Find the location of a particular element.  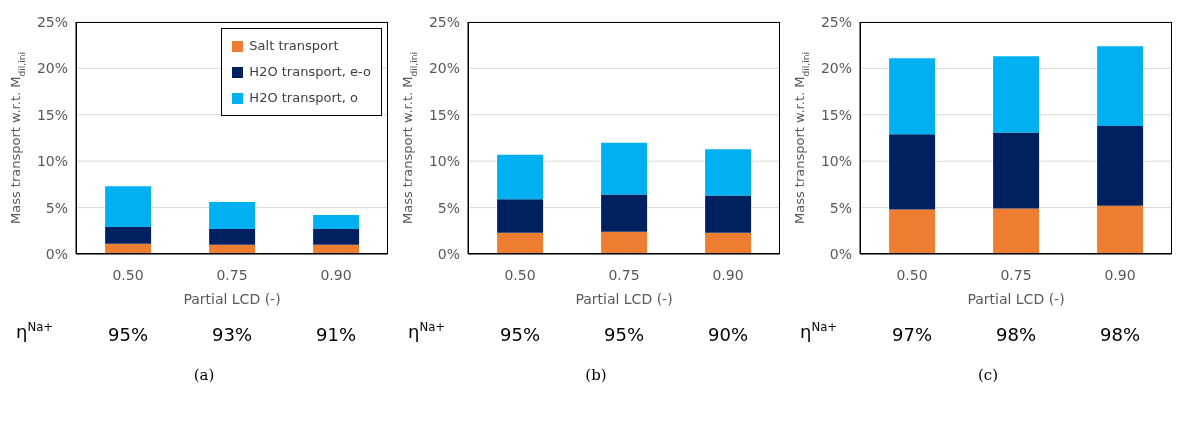

legend-label: H2O transport, e-o is located at coordinates (310, 72).